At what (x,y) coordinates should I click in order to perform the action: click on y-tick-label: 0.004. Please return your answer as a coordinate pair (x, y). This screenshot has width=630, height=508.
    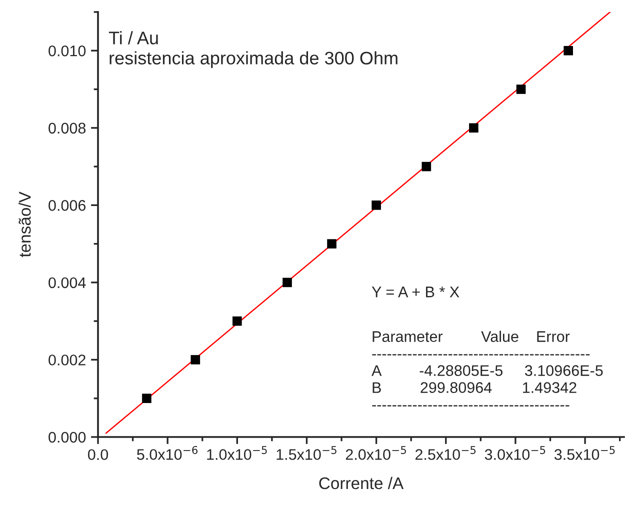
    Looking at the image, I should click on (67, 282).